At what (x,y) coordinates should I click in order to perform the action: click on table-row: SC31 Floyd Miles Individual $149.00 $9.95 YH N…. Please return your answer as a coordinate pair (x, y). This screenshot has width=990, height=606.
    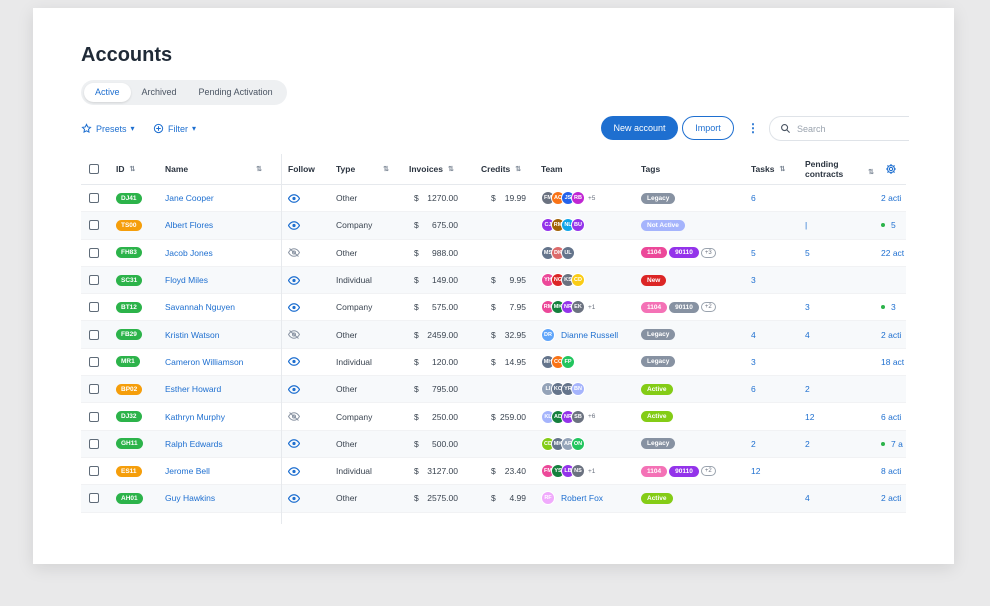
    Looking at the image, I should click on (493, 280).